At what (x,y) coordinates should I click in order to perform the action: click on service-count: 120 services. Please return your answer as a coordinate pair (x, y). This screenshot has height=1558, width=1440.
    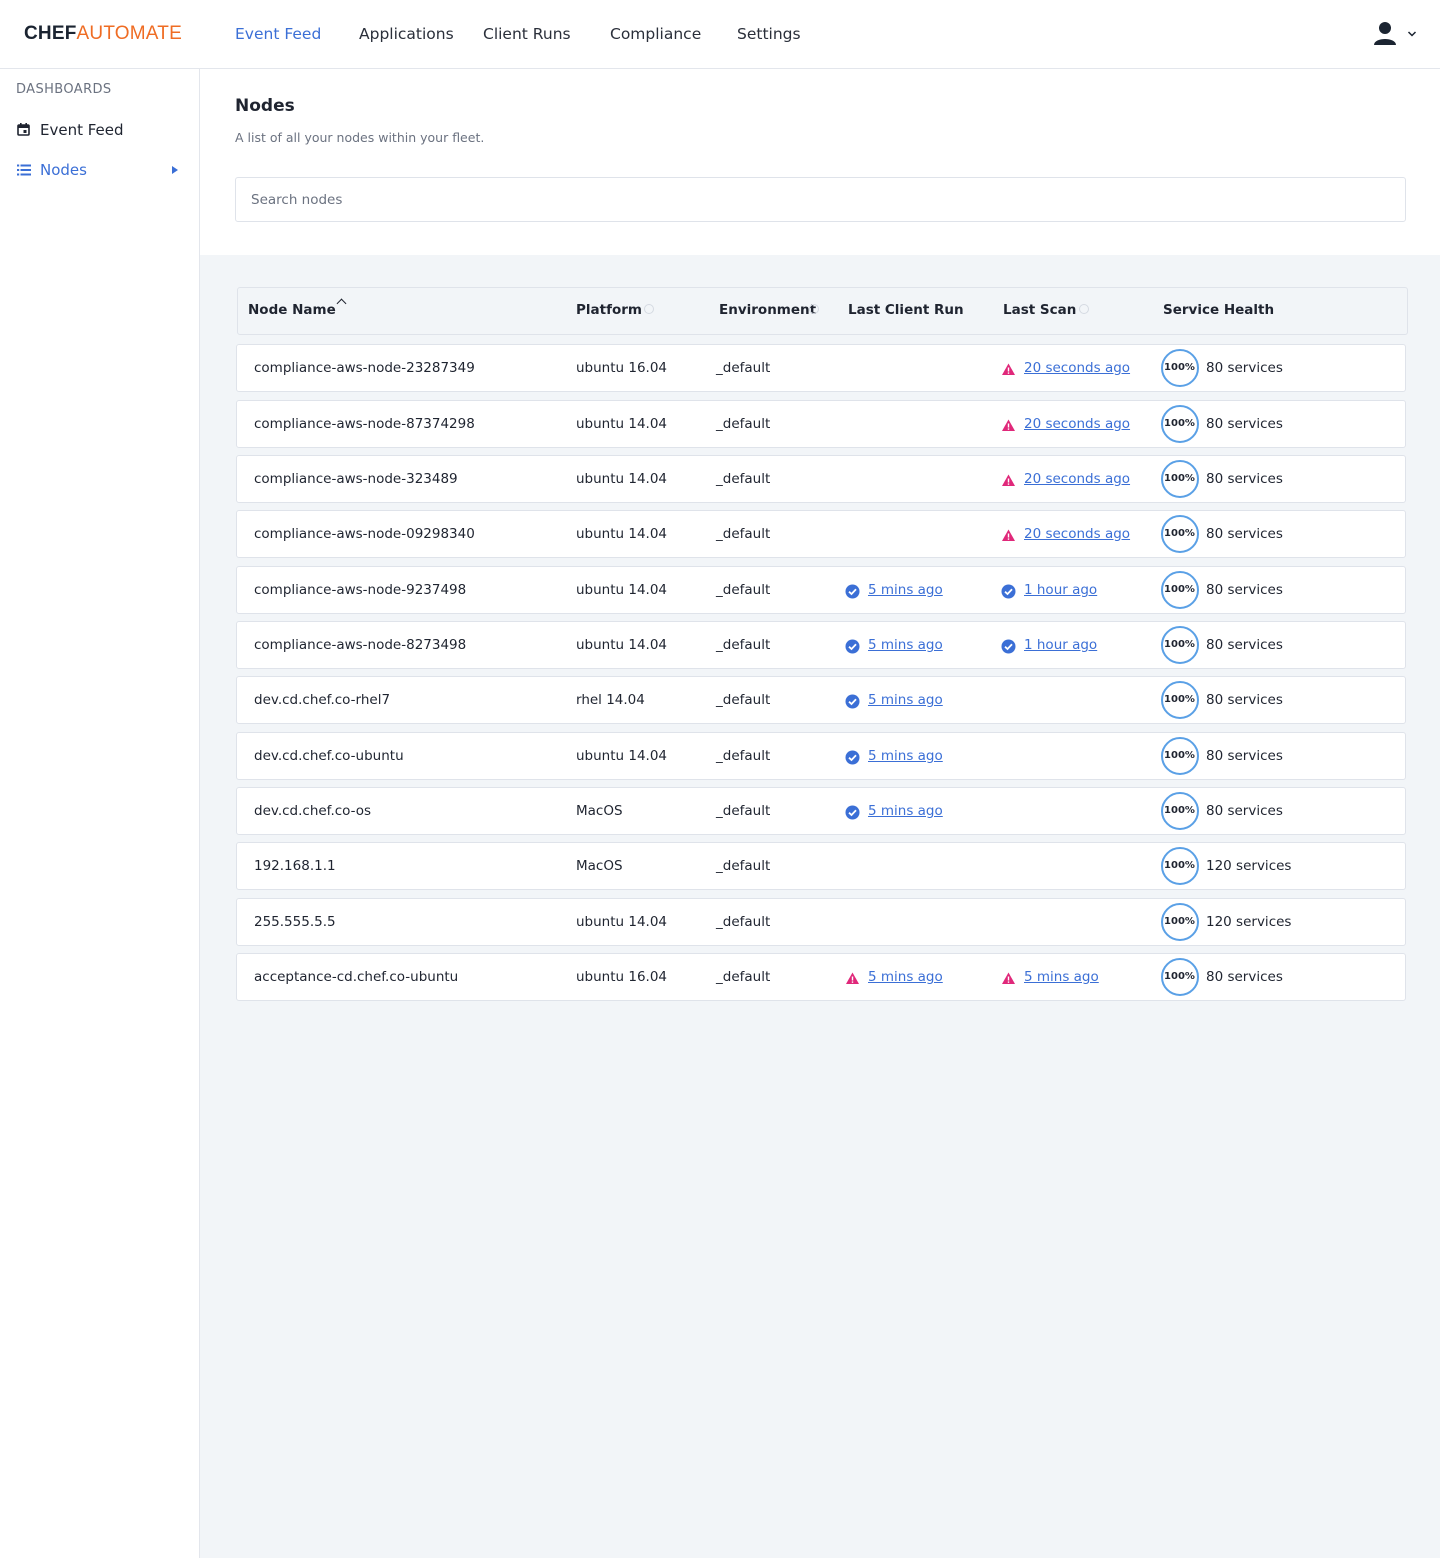
    Looking at the image, I should click on (1249, 922).